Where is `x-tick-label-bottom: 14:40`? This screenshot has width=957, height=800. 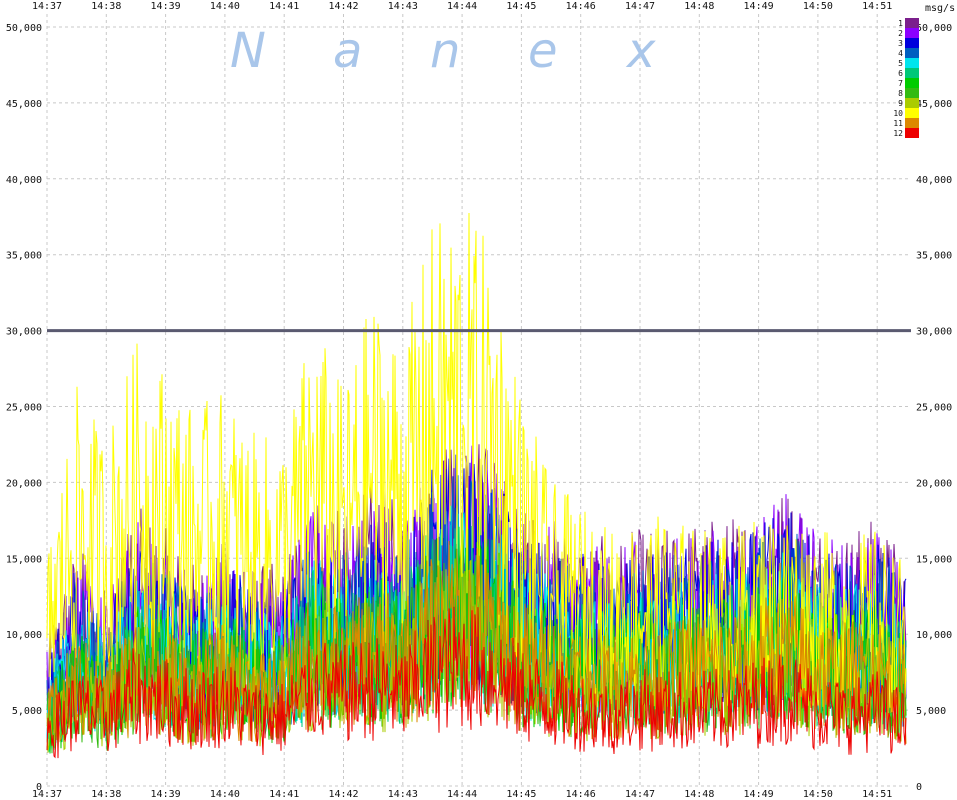 x-tick-label-bottom: 14:40 is located at coordinates (225, 794).